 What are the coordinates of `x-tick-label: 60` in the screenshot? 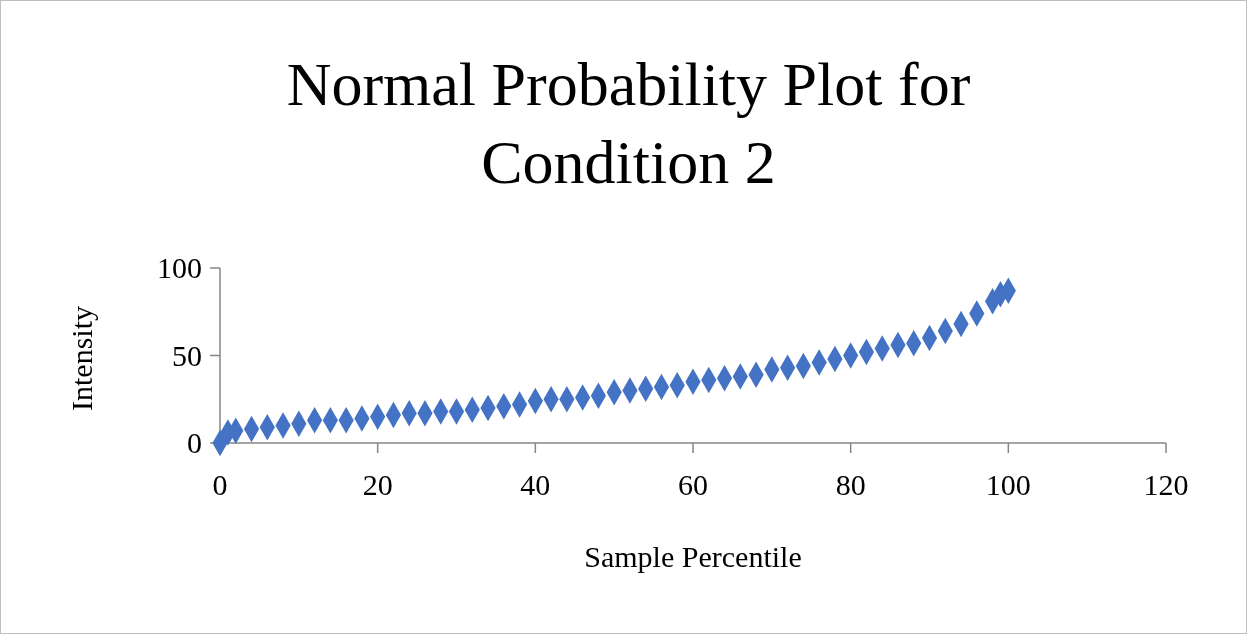 It's located at (693, 484).